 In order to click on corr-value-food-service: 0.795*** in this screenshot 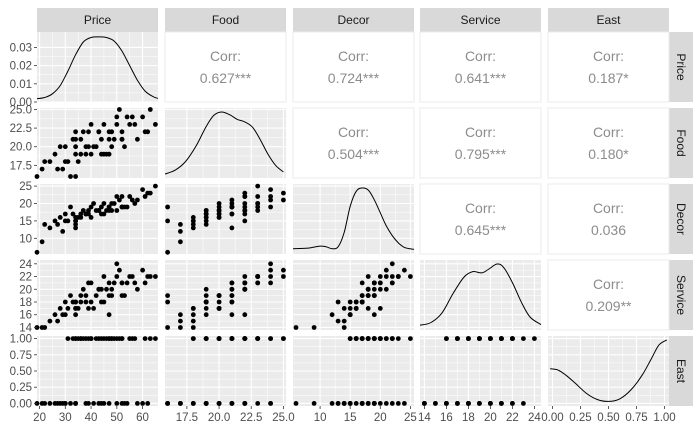, I will do `click(481, 154)`.